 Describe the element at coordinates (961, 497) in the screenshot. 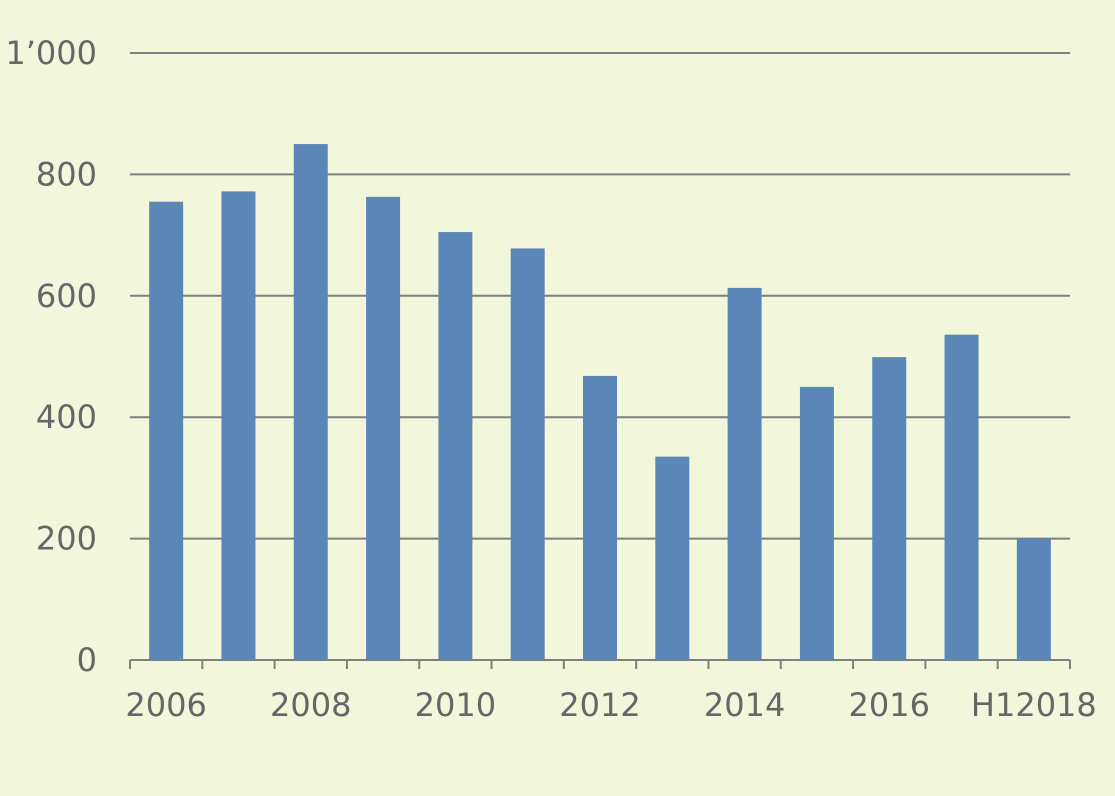

I see `bar-2017` at that location.